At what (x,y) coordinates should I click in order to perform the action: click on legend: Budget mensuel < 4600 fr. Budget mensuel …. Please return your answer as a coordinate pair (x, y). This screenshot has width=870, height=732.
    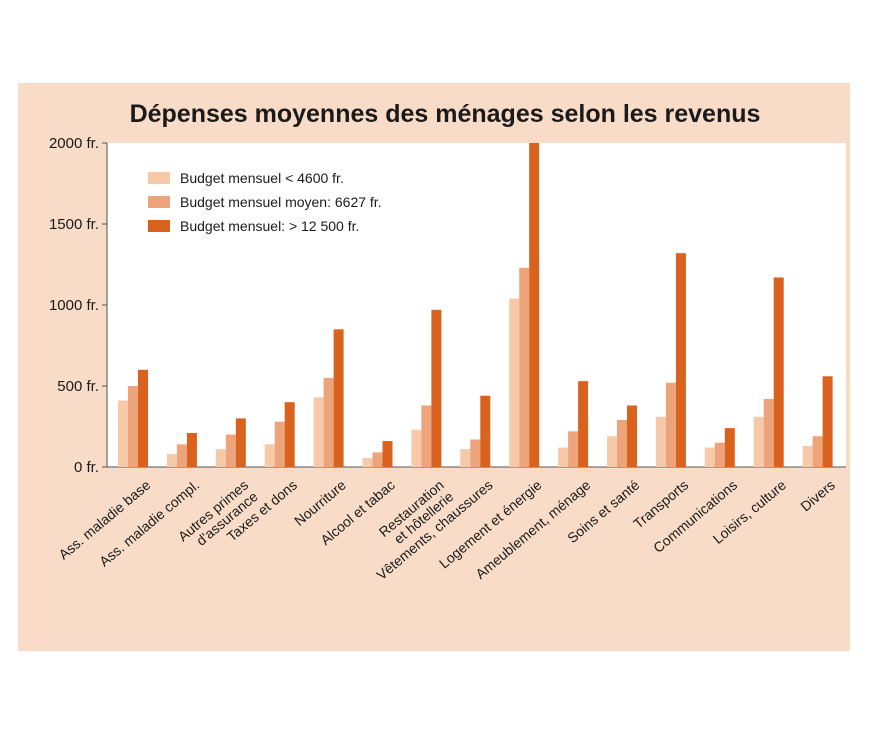
    Looking at the image, I should click on (300, 200).